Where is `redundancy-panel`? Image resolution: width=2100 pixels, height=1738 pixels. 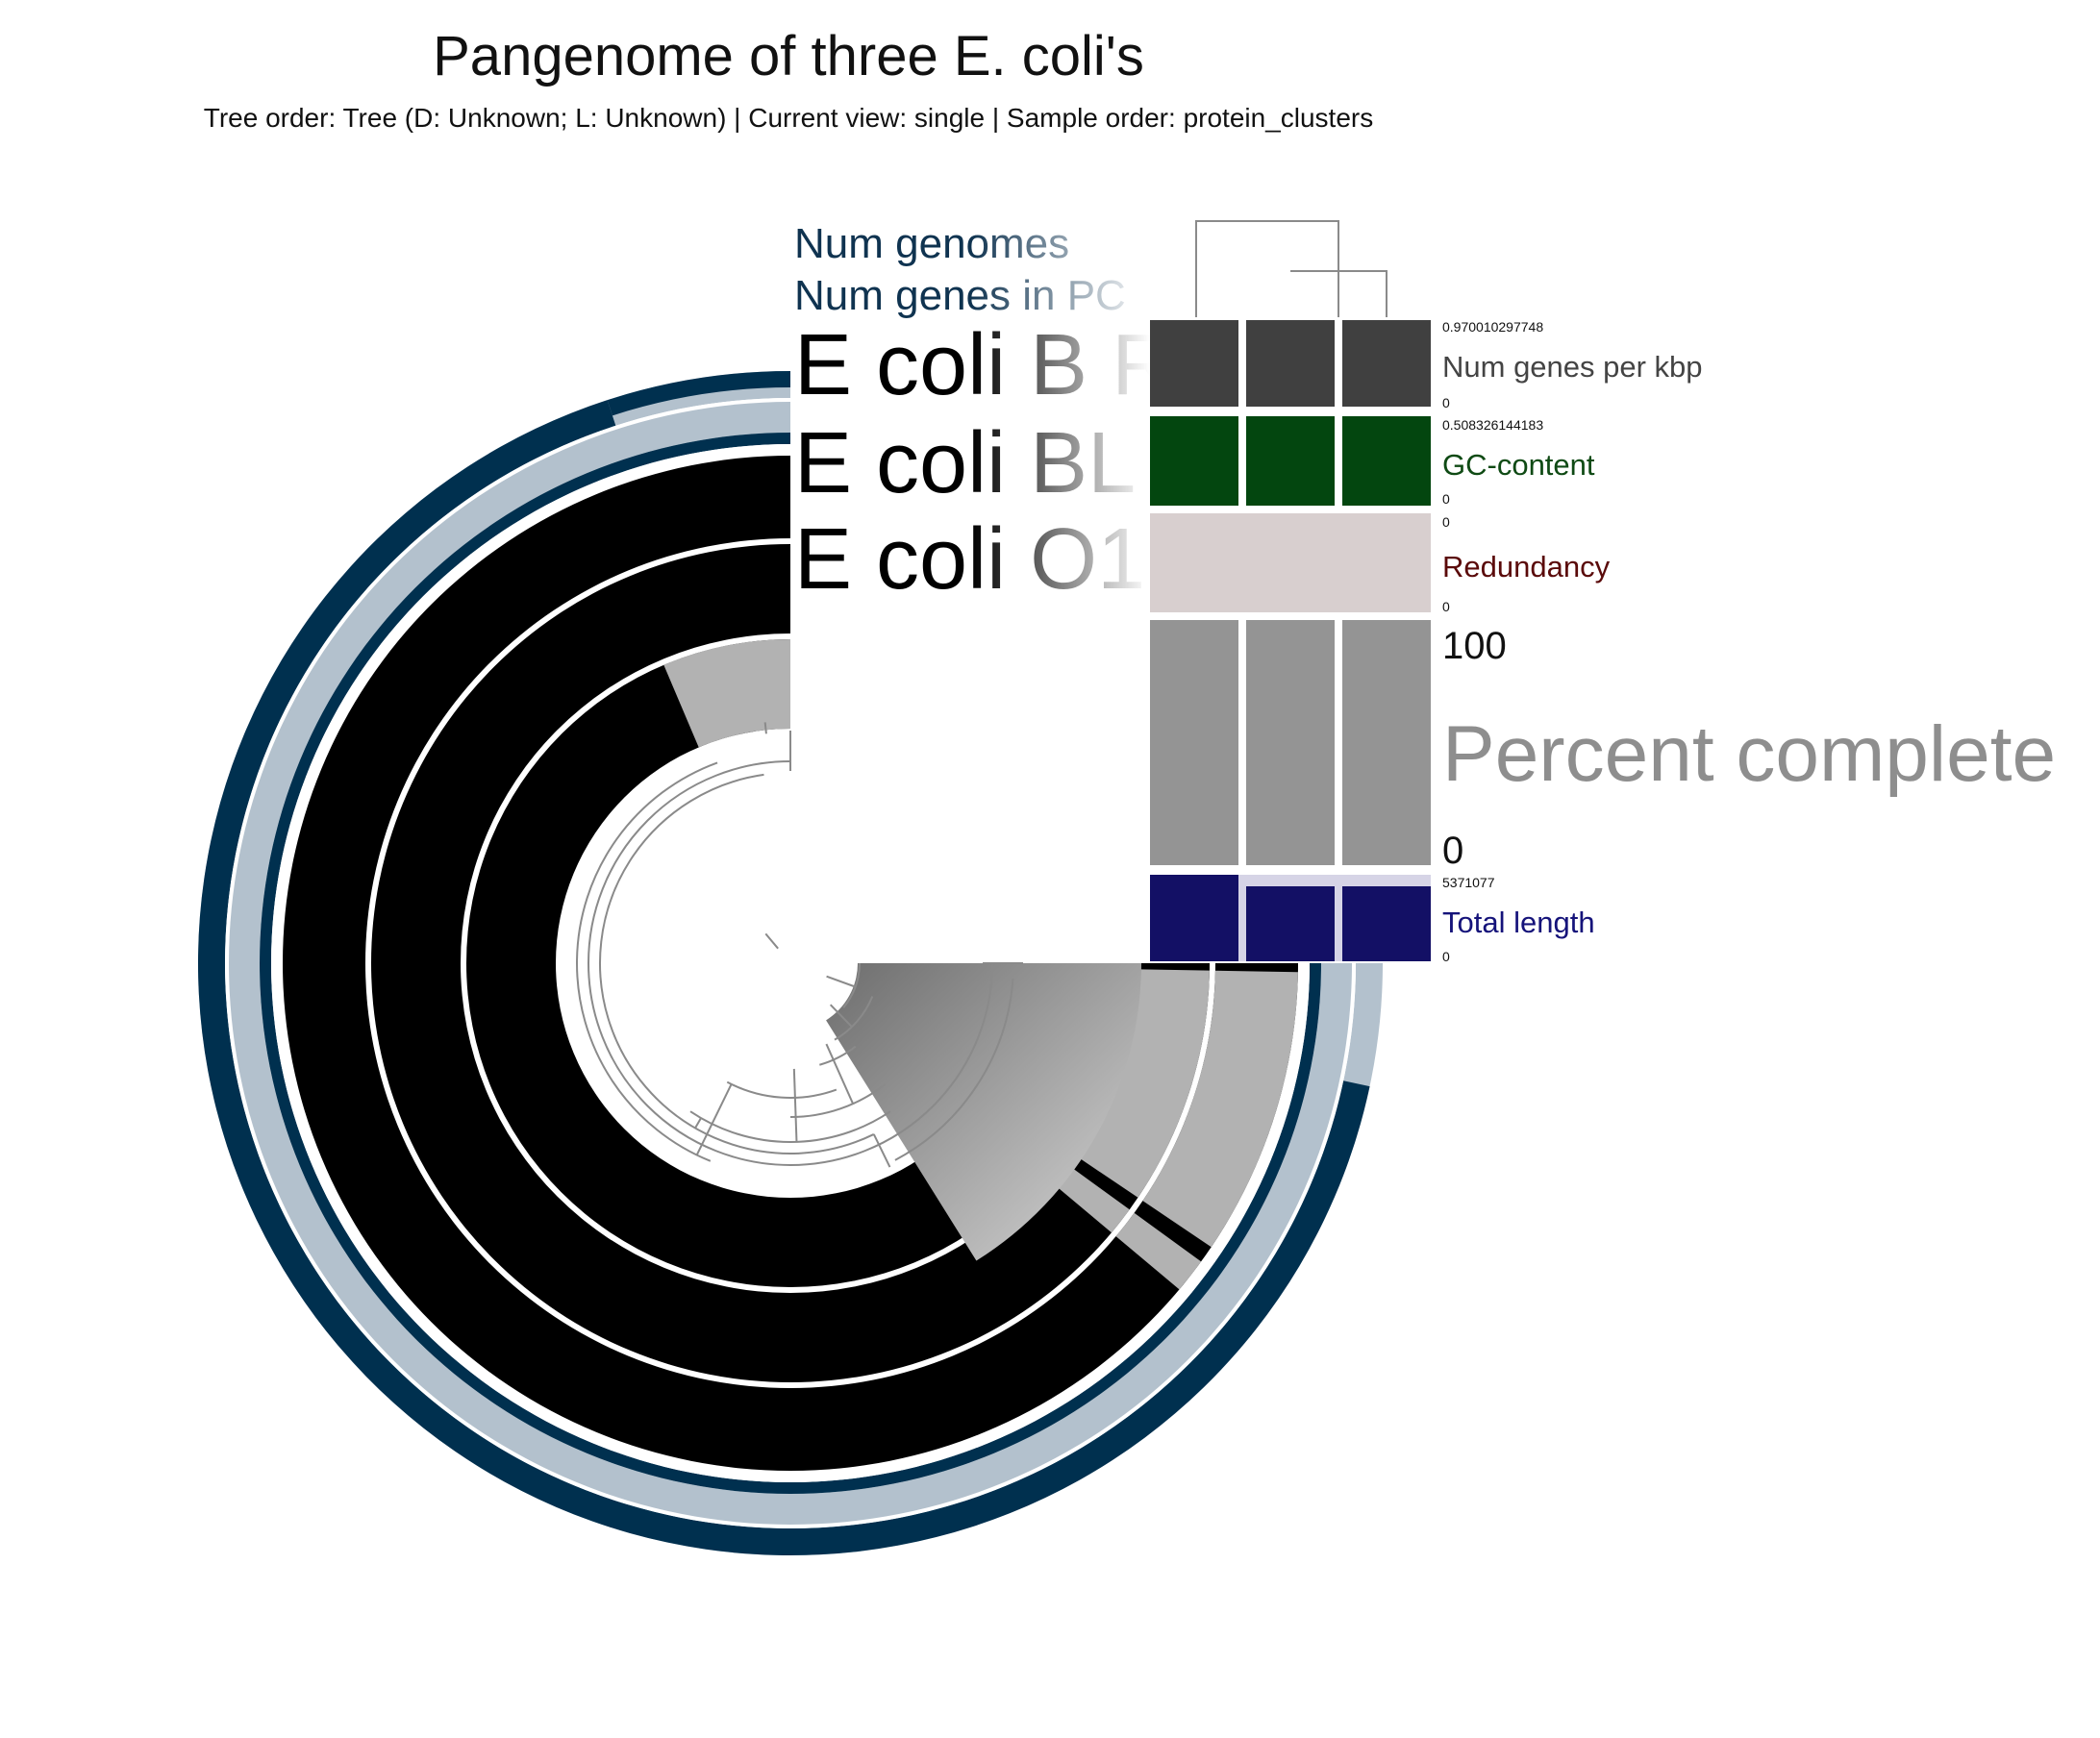 redundancy-panel is located at coordinates (1291, 562).